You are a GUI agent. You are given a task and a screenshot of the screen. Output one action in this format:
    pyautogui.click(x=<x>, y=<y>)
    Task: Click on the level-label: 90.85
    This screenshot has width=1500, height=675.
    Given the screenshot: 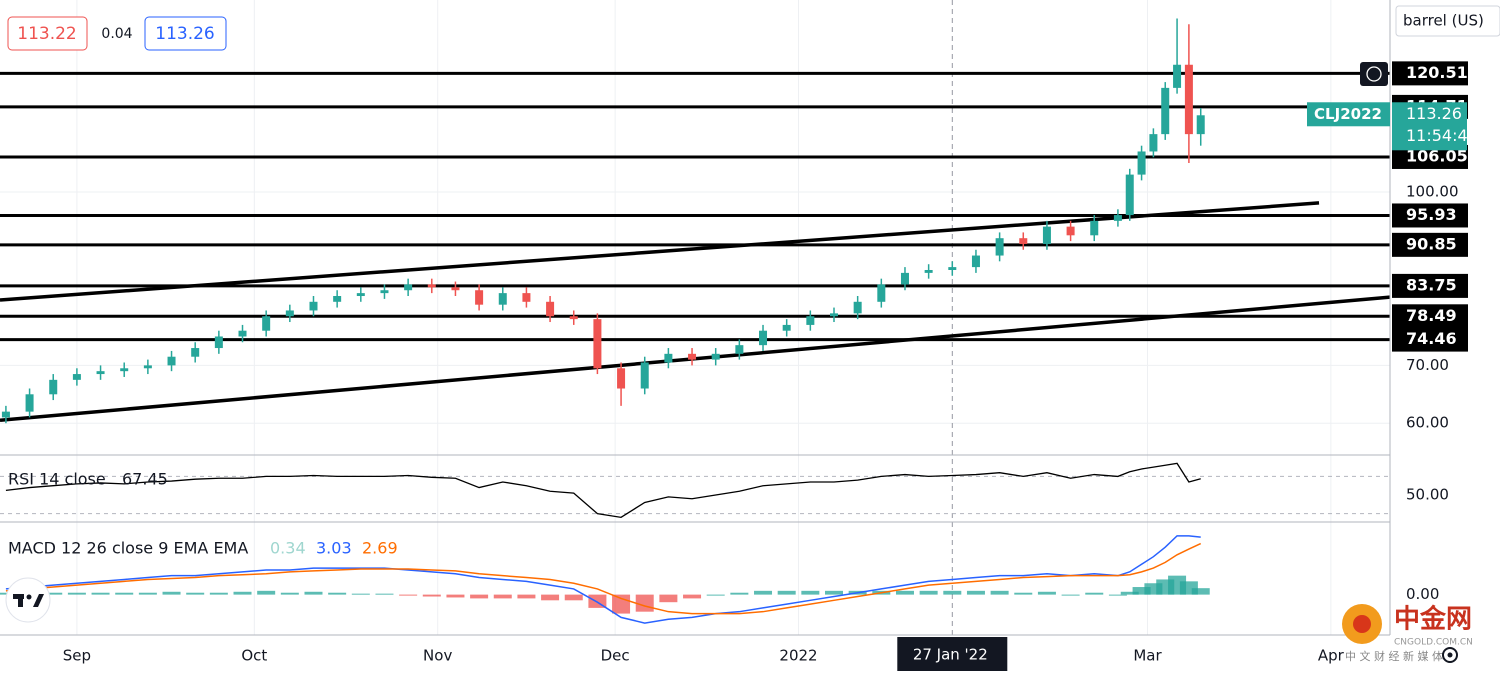 What is the action you would take?
    pyautogui.click(x=1431, y=243)
    